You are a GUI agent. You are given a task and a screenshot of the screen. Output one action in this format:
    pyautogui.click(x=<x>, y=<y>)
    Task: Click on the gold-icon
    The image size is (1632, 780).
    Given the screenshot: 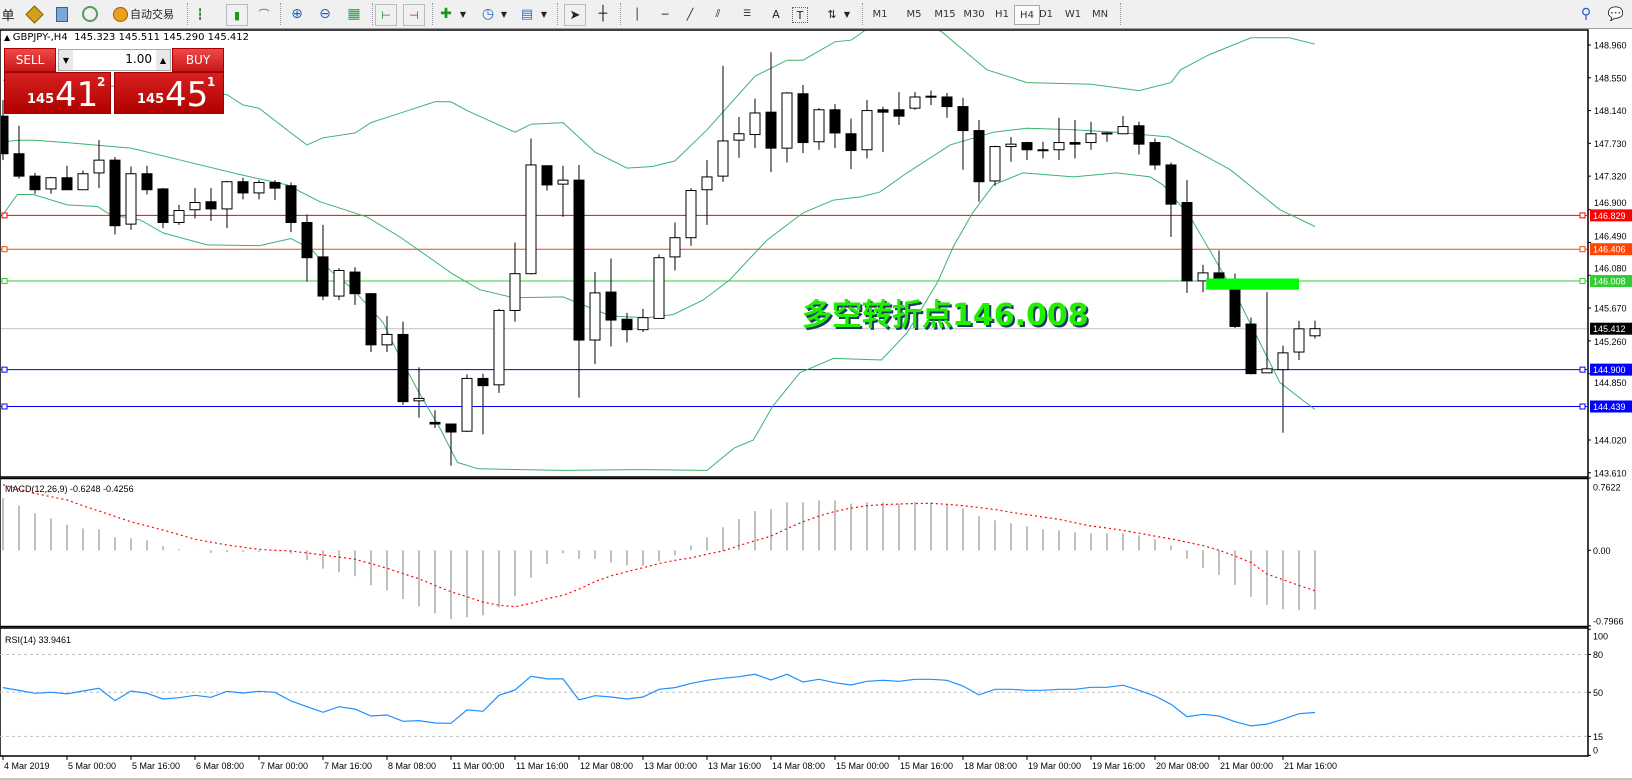 What is the action you would take?
    pyautogui.click(x=34, y=14)
    